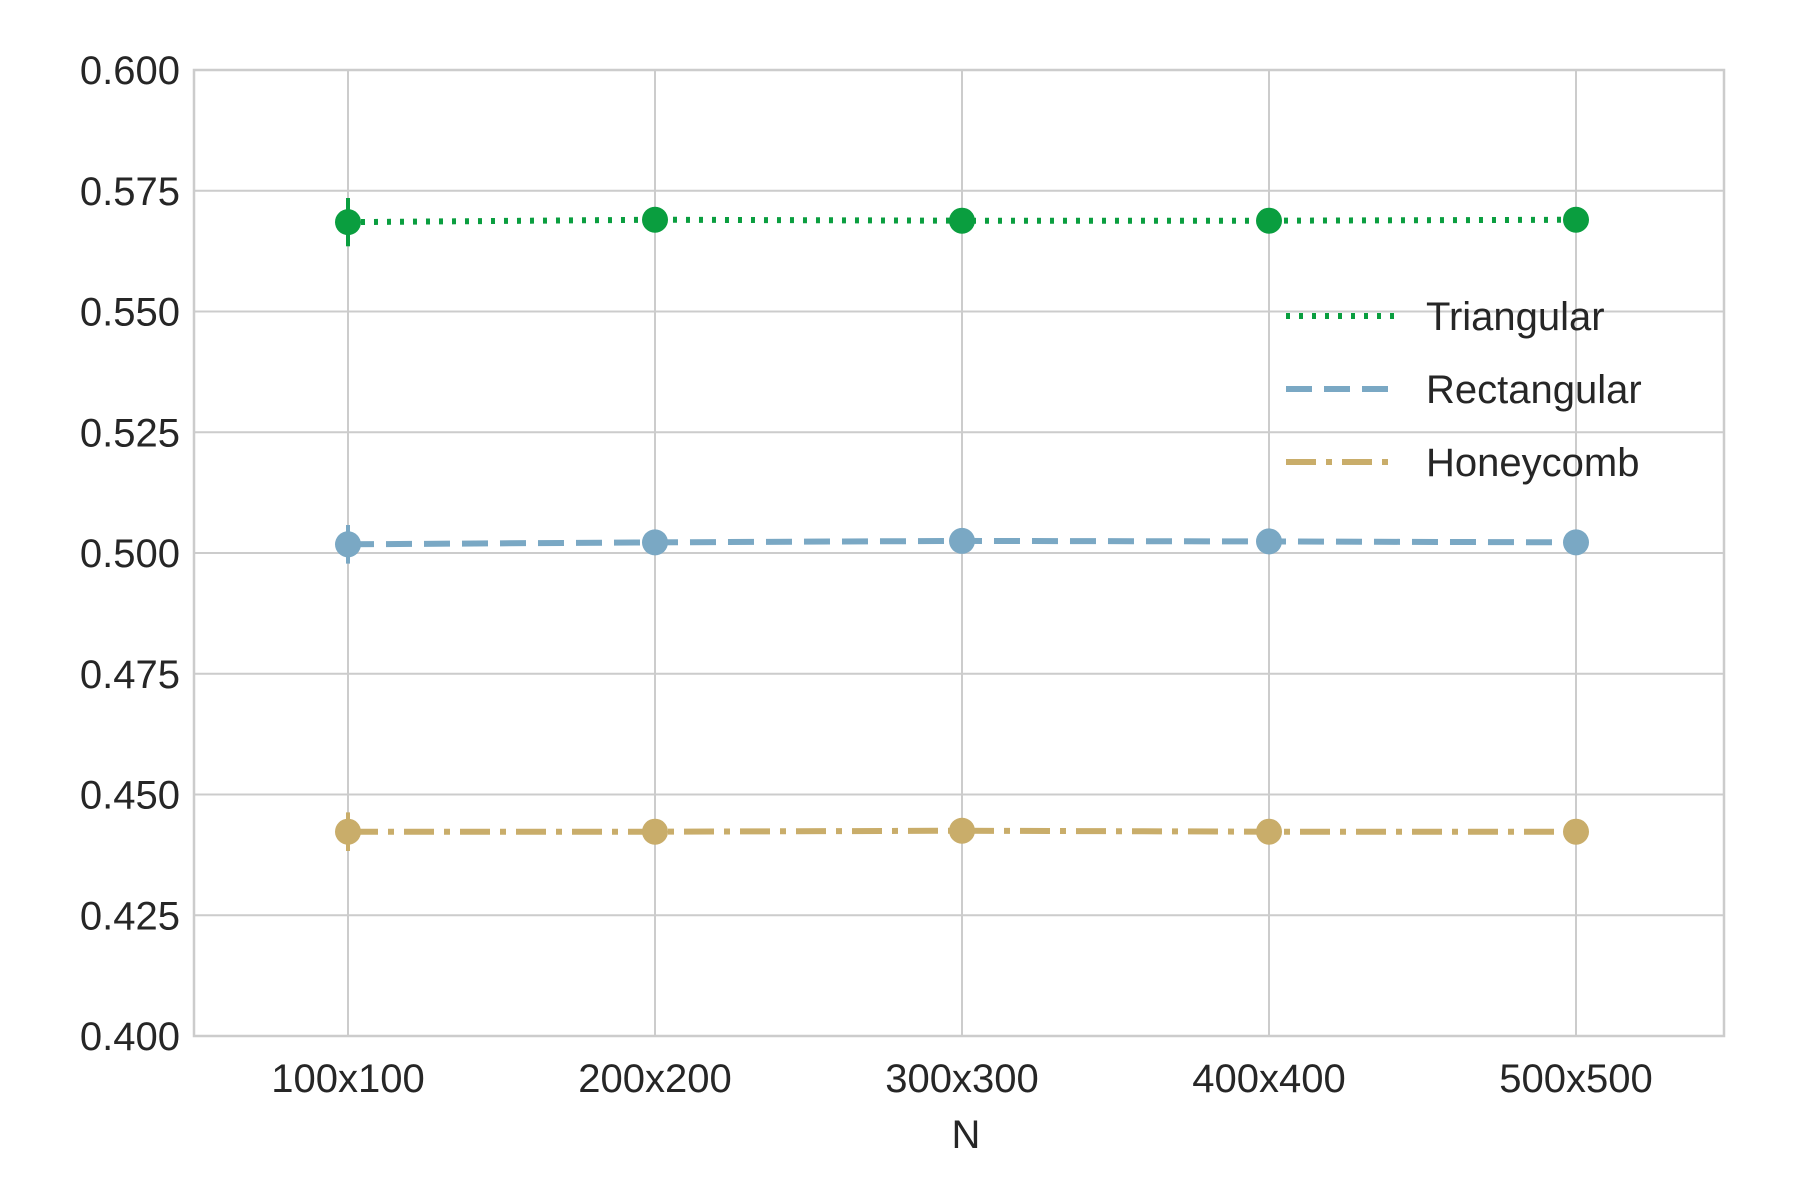  I want to click on series-honeycomb, so click(962, 832).